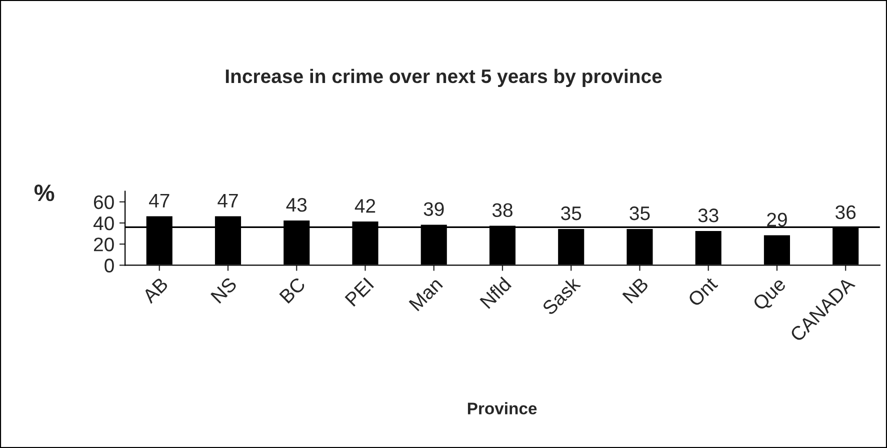  Describe the element at coordinates (109, 265) in the screenshot. I see `y-tick-label: 0` at that location.